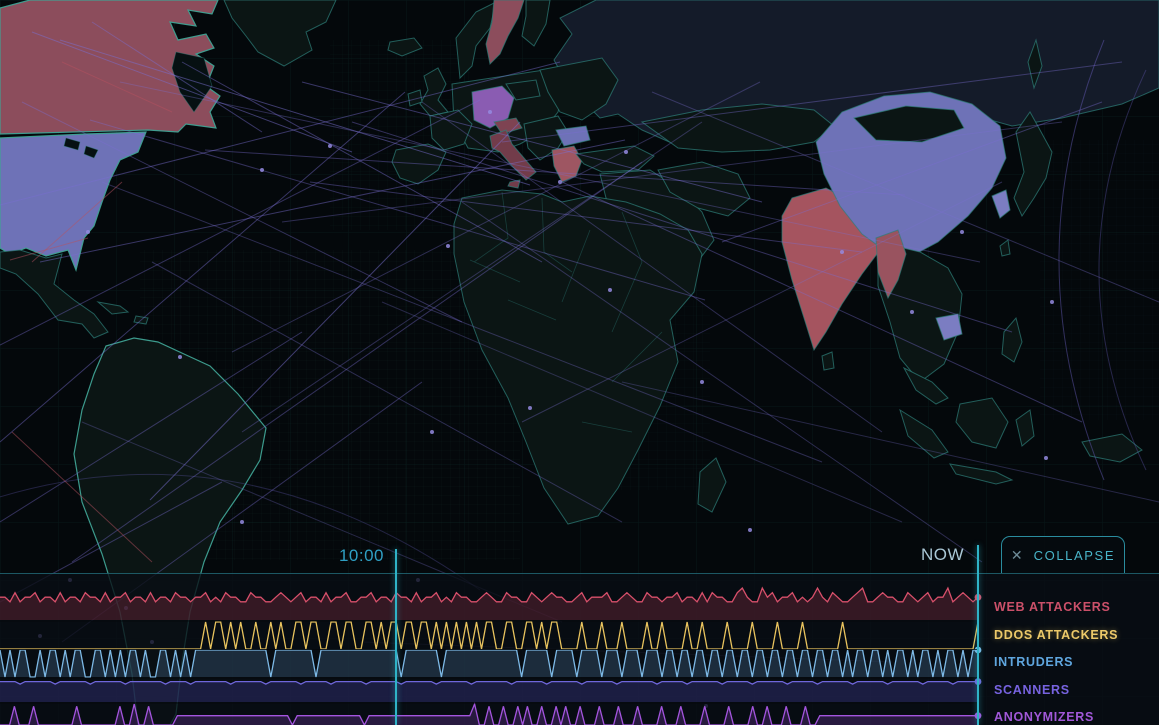  What do you see at coordinates (891, 264) in the screenshot?
I see `country-myanmar` at bounding box center [891, 264].